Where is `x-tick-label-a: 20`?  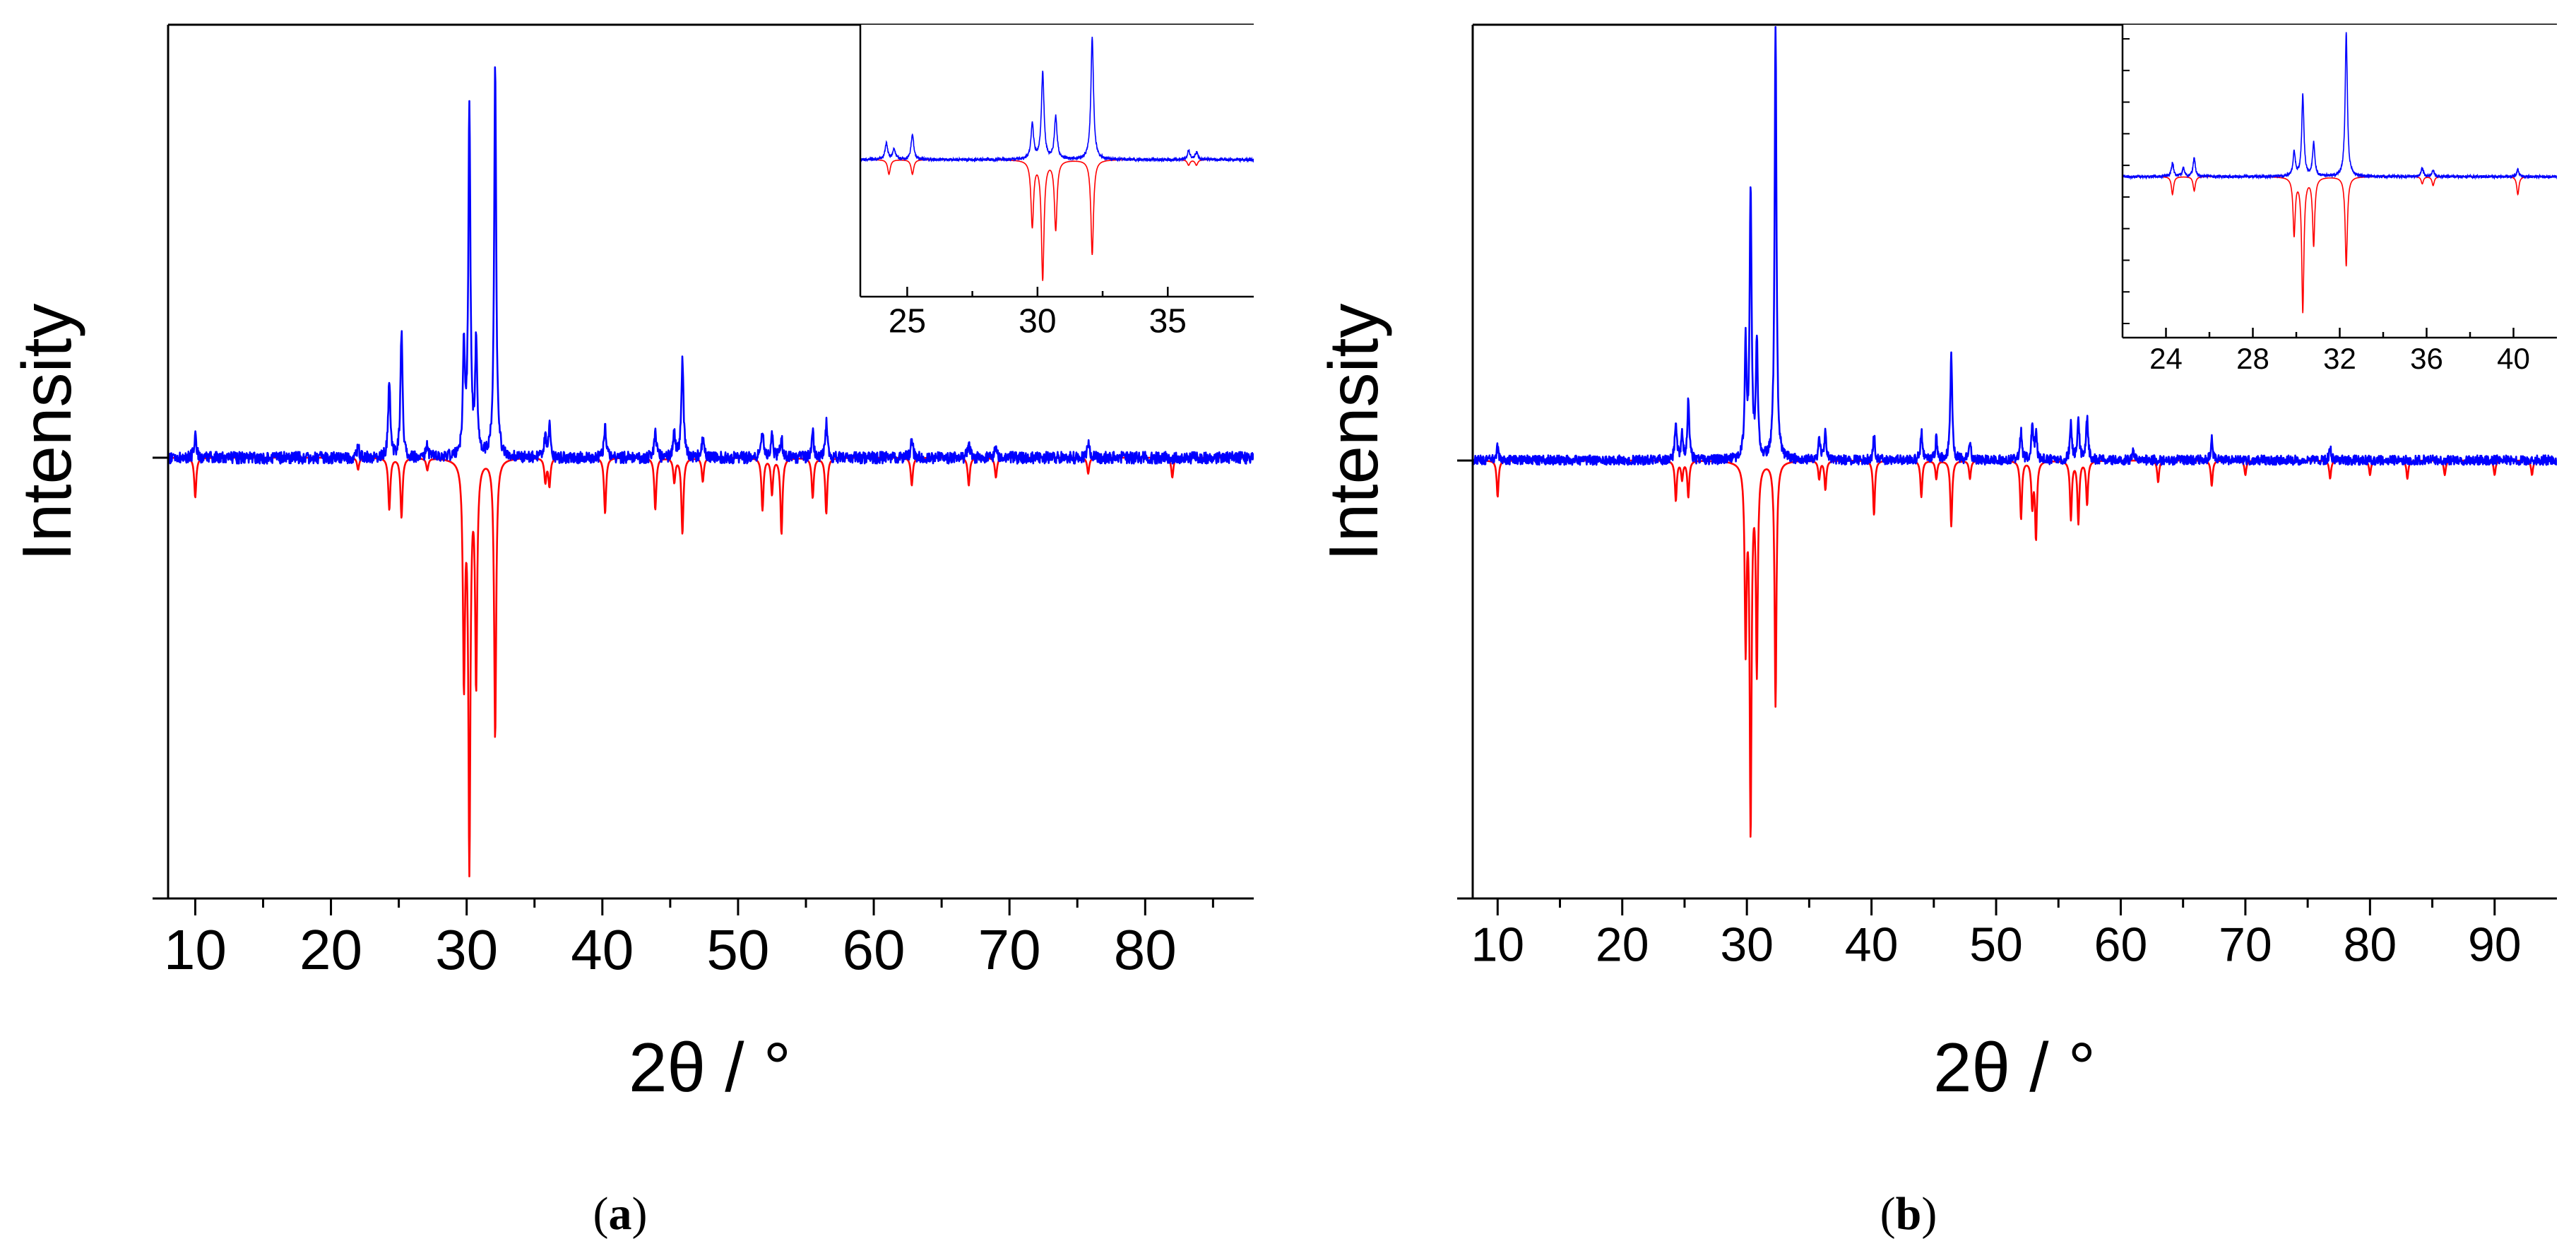
x-tick-label-a: 20 is located at coordinates (330, 949).